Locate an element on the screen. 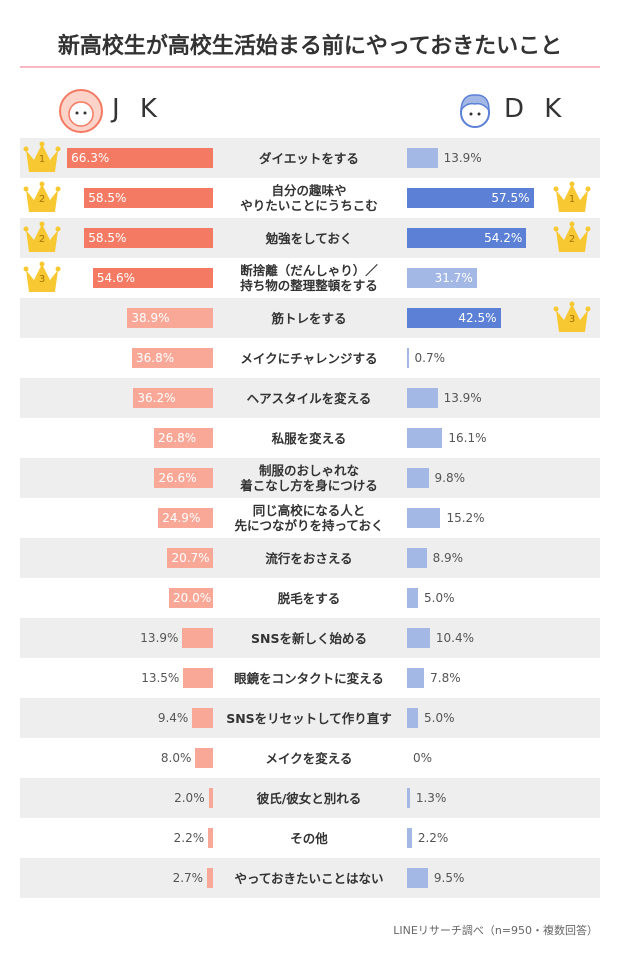 Image resolution: width=620 pixels, height=960 pixels. category-label: 自分の趣味や やりたいことにうちこむ is located at coordinates (309, 198).